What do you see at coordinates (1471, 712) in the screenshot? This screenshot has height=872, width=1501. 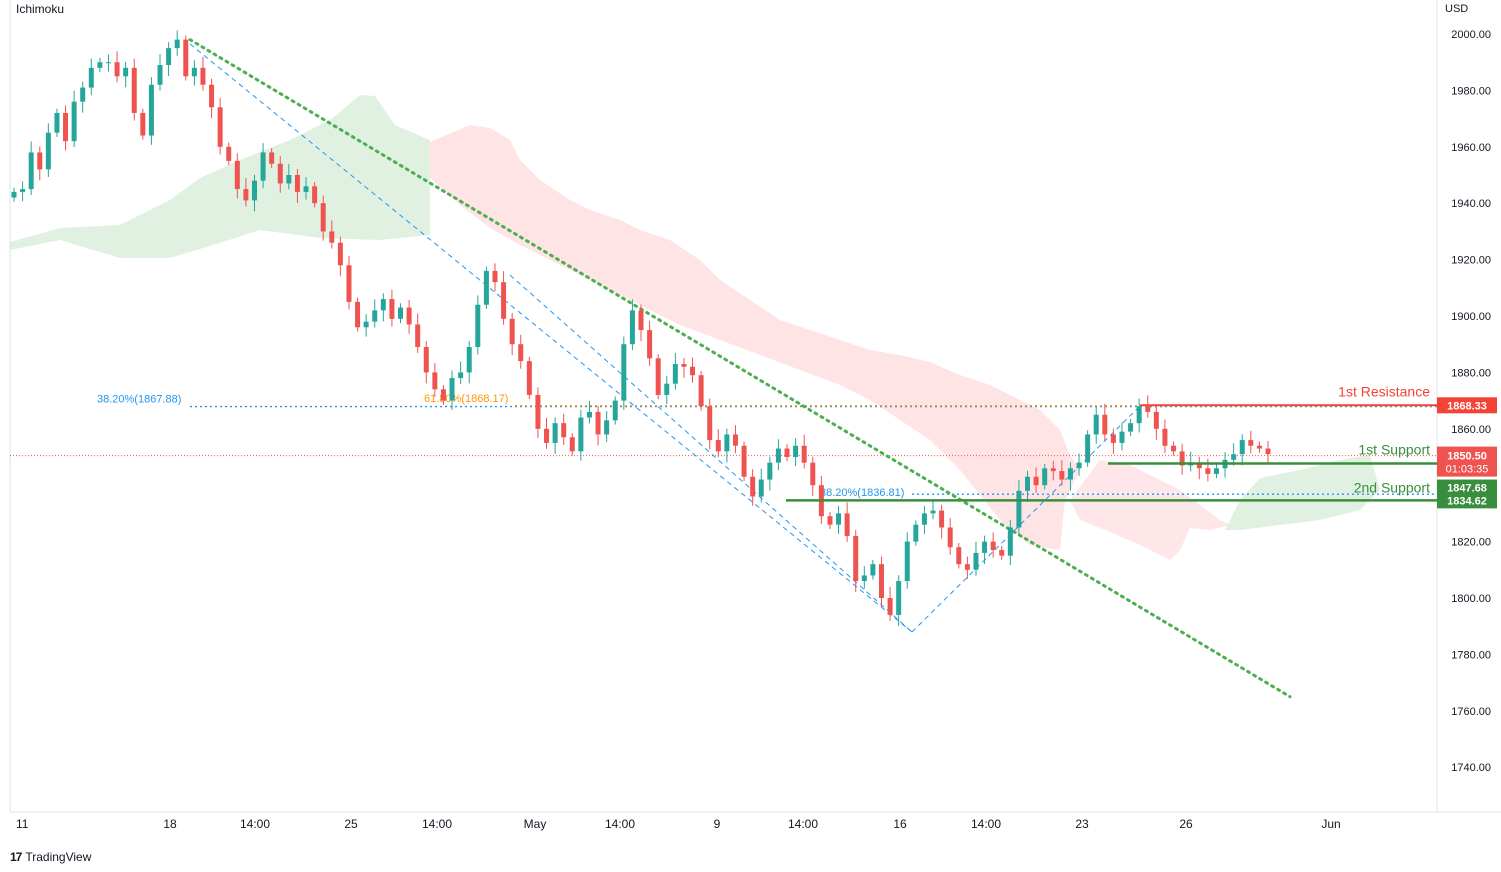 I see `y-tick-label: 1760.00` at bounding box center [1471, 712].